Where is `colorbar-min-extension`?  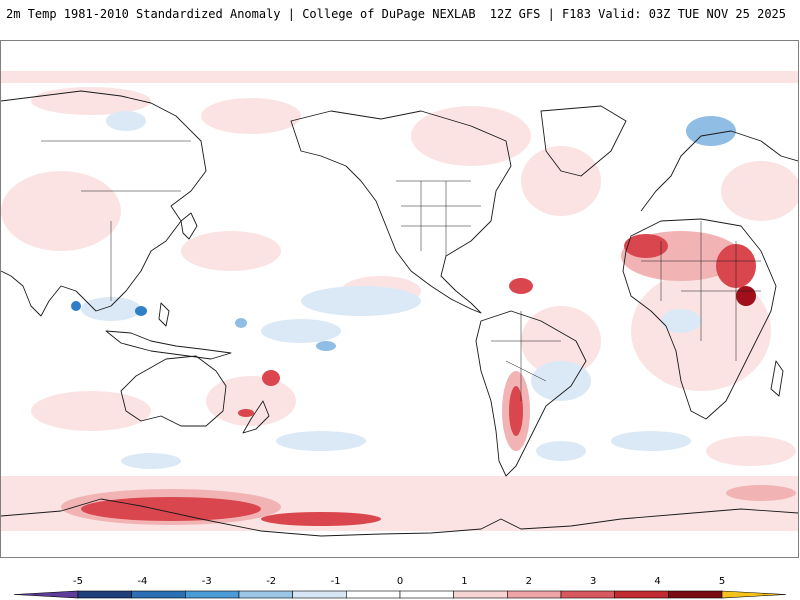 colorbar-min-extension is located at coordinates (46, 594).